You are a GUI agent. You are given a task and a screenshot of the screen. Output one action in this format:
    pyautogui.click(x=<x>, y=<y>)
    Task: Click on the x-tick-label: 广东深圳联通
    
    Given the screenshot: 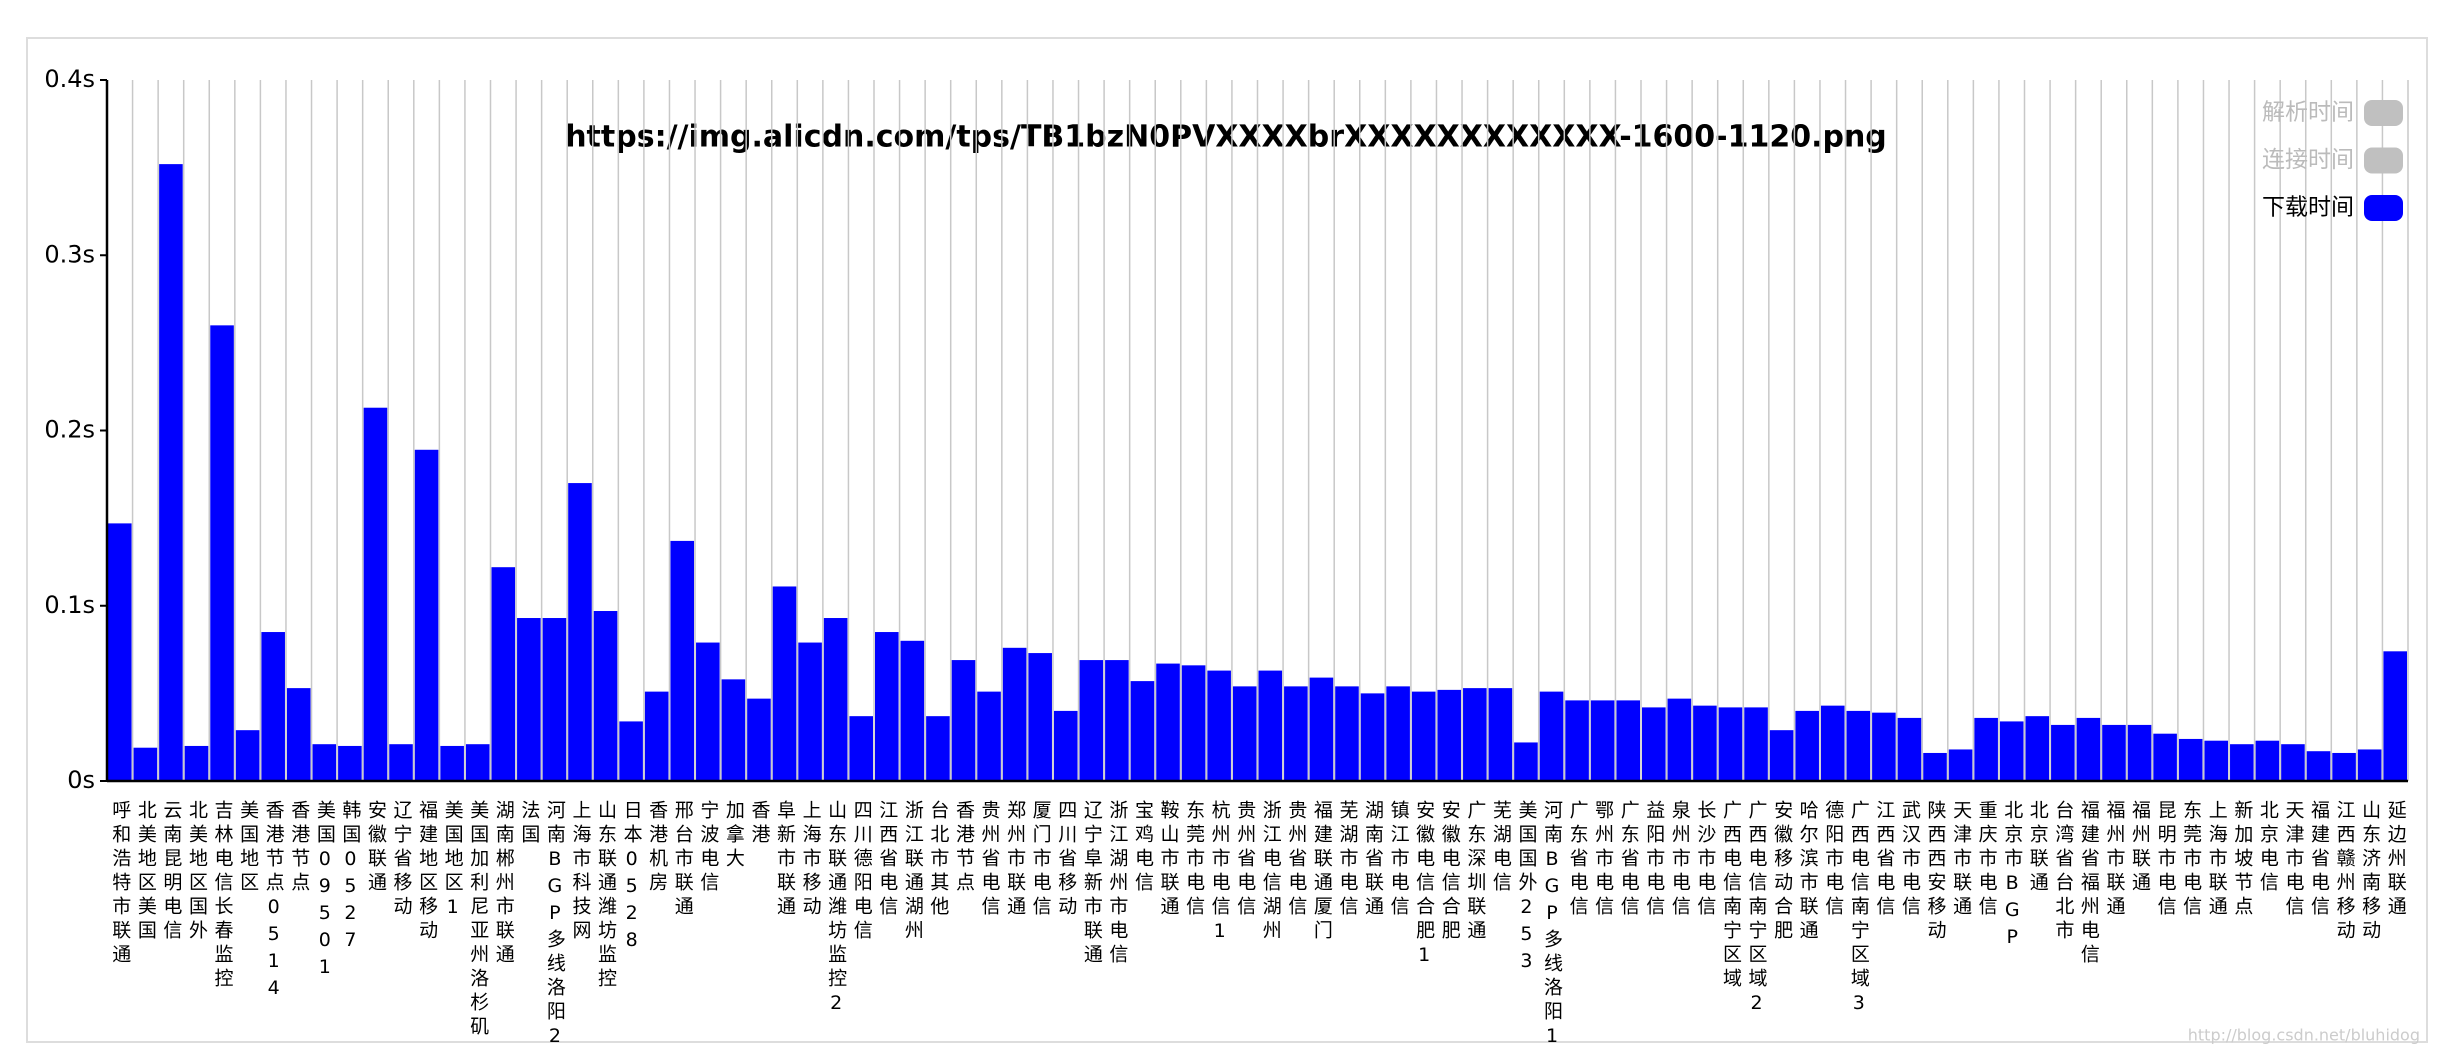 What is the action you would take?
    pyautogui.click(x=1475, y=872)
    